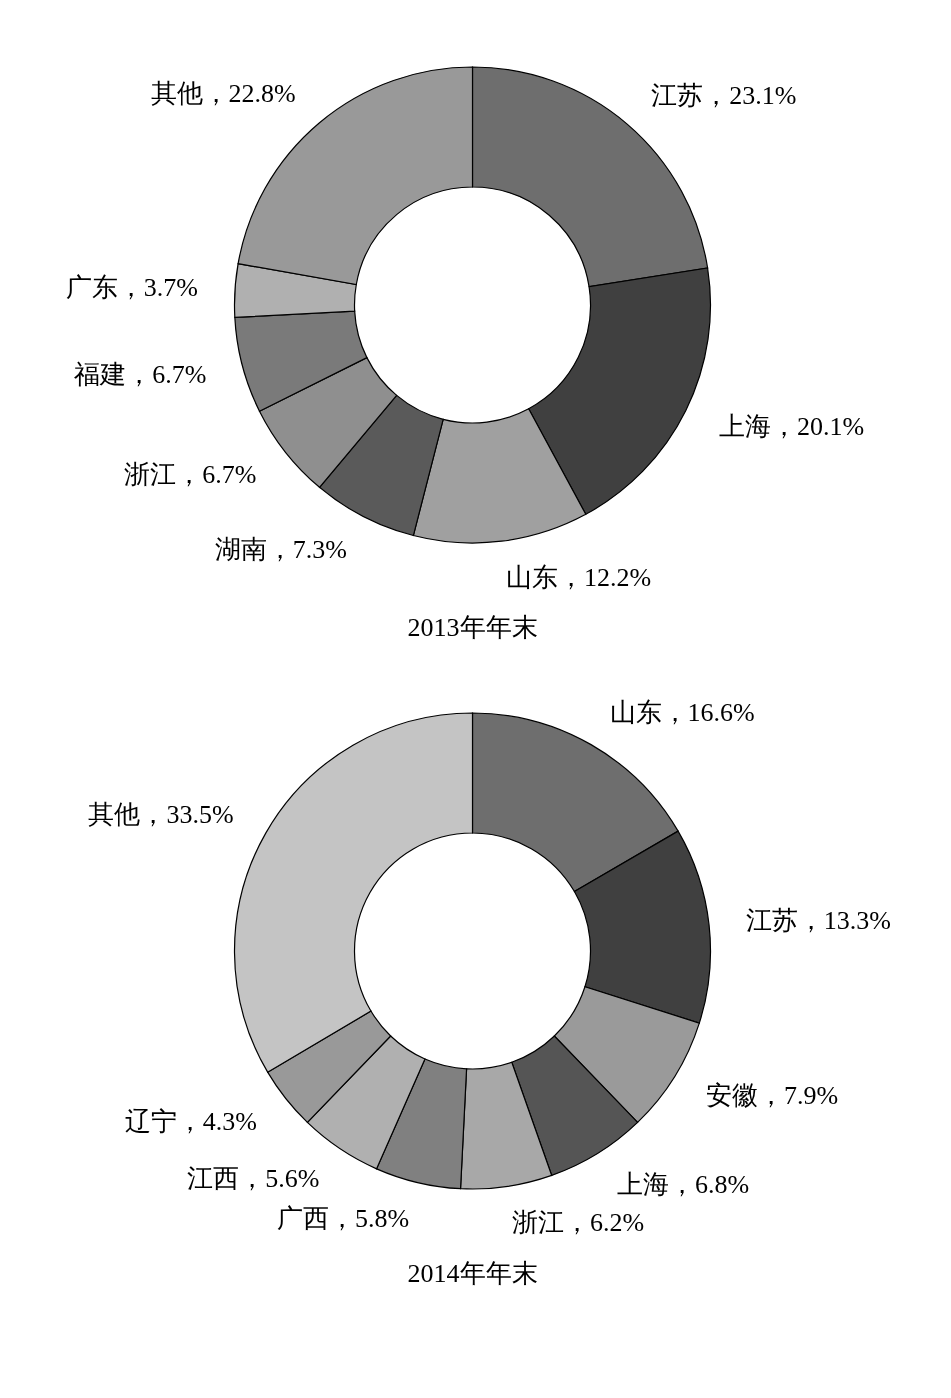  What do you see at coordinates (253, 1179) in the screenshot?
I see `slice-label: 江西，5.6%` at bounding box center [253, 1179].